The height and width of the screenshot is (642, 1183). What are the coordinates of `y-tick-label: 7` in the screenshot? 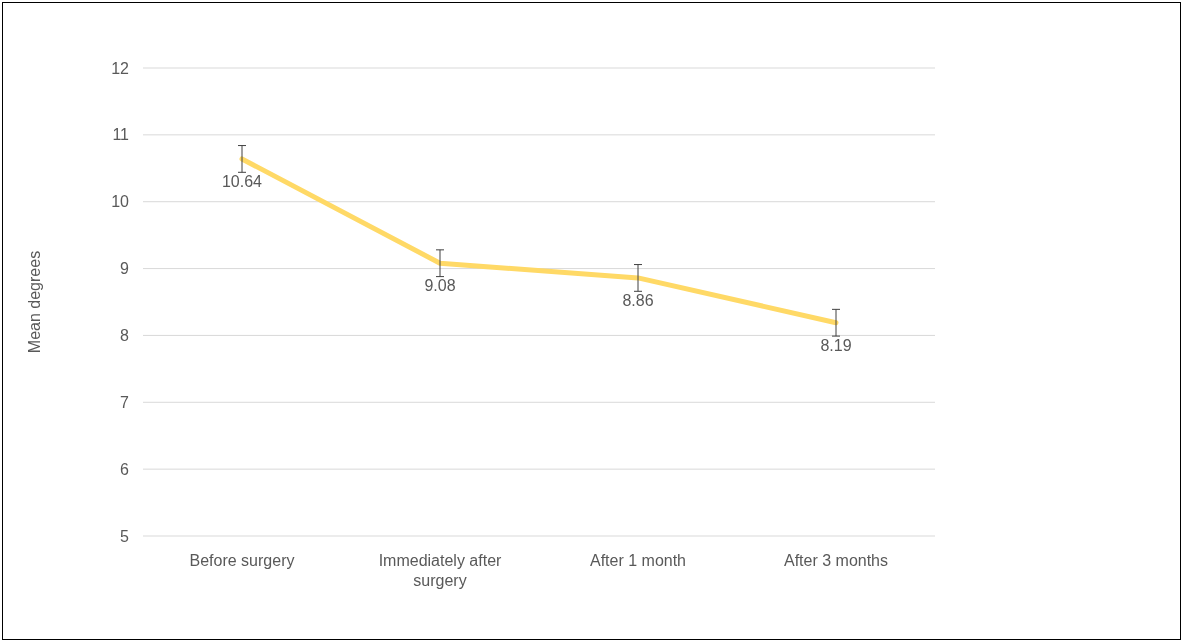 It's located at (125, 402).